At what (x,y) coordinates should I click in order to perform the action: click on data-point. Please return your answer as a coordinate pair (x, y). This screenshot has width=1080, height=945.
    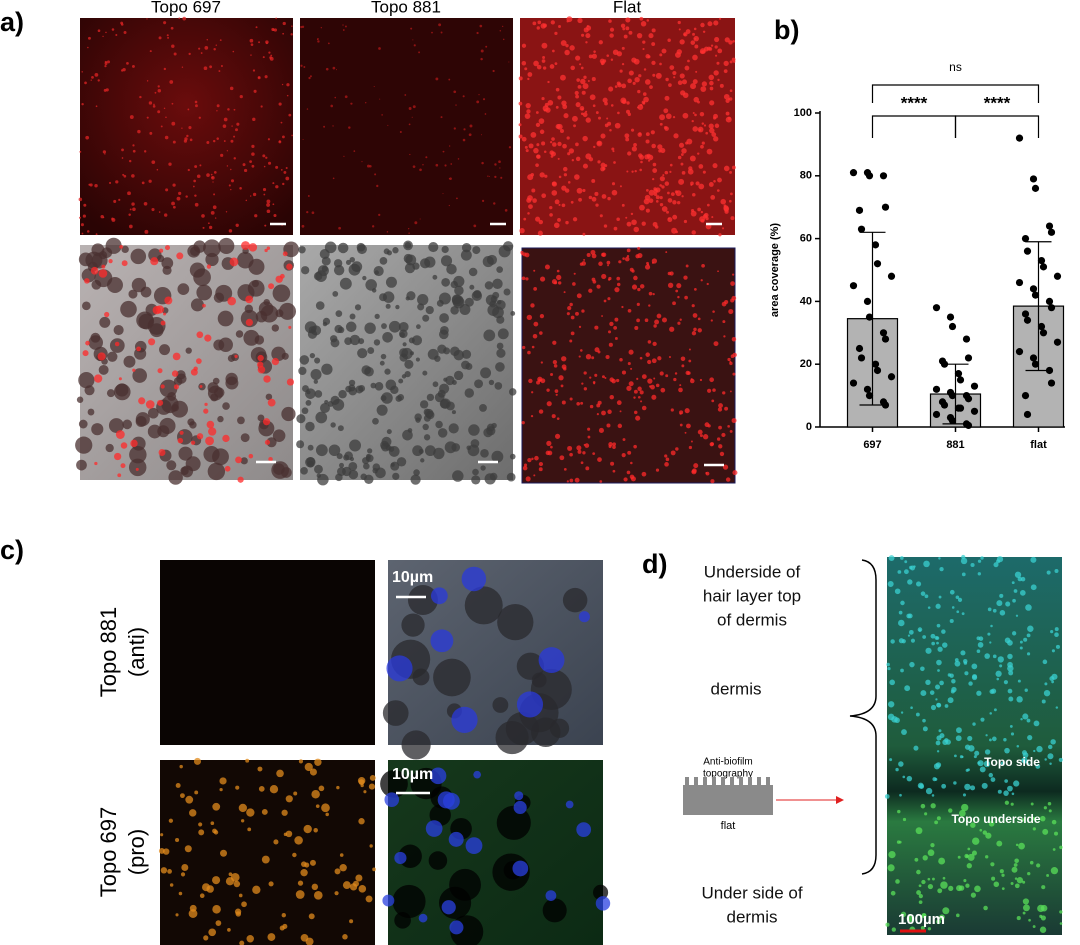
    Looking at the image, I should click on (936, 414).